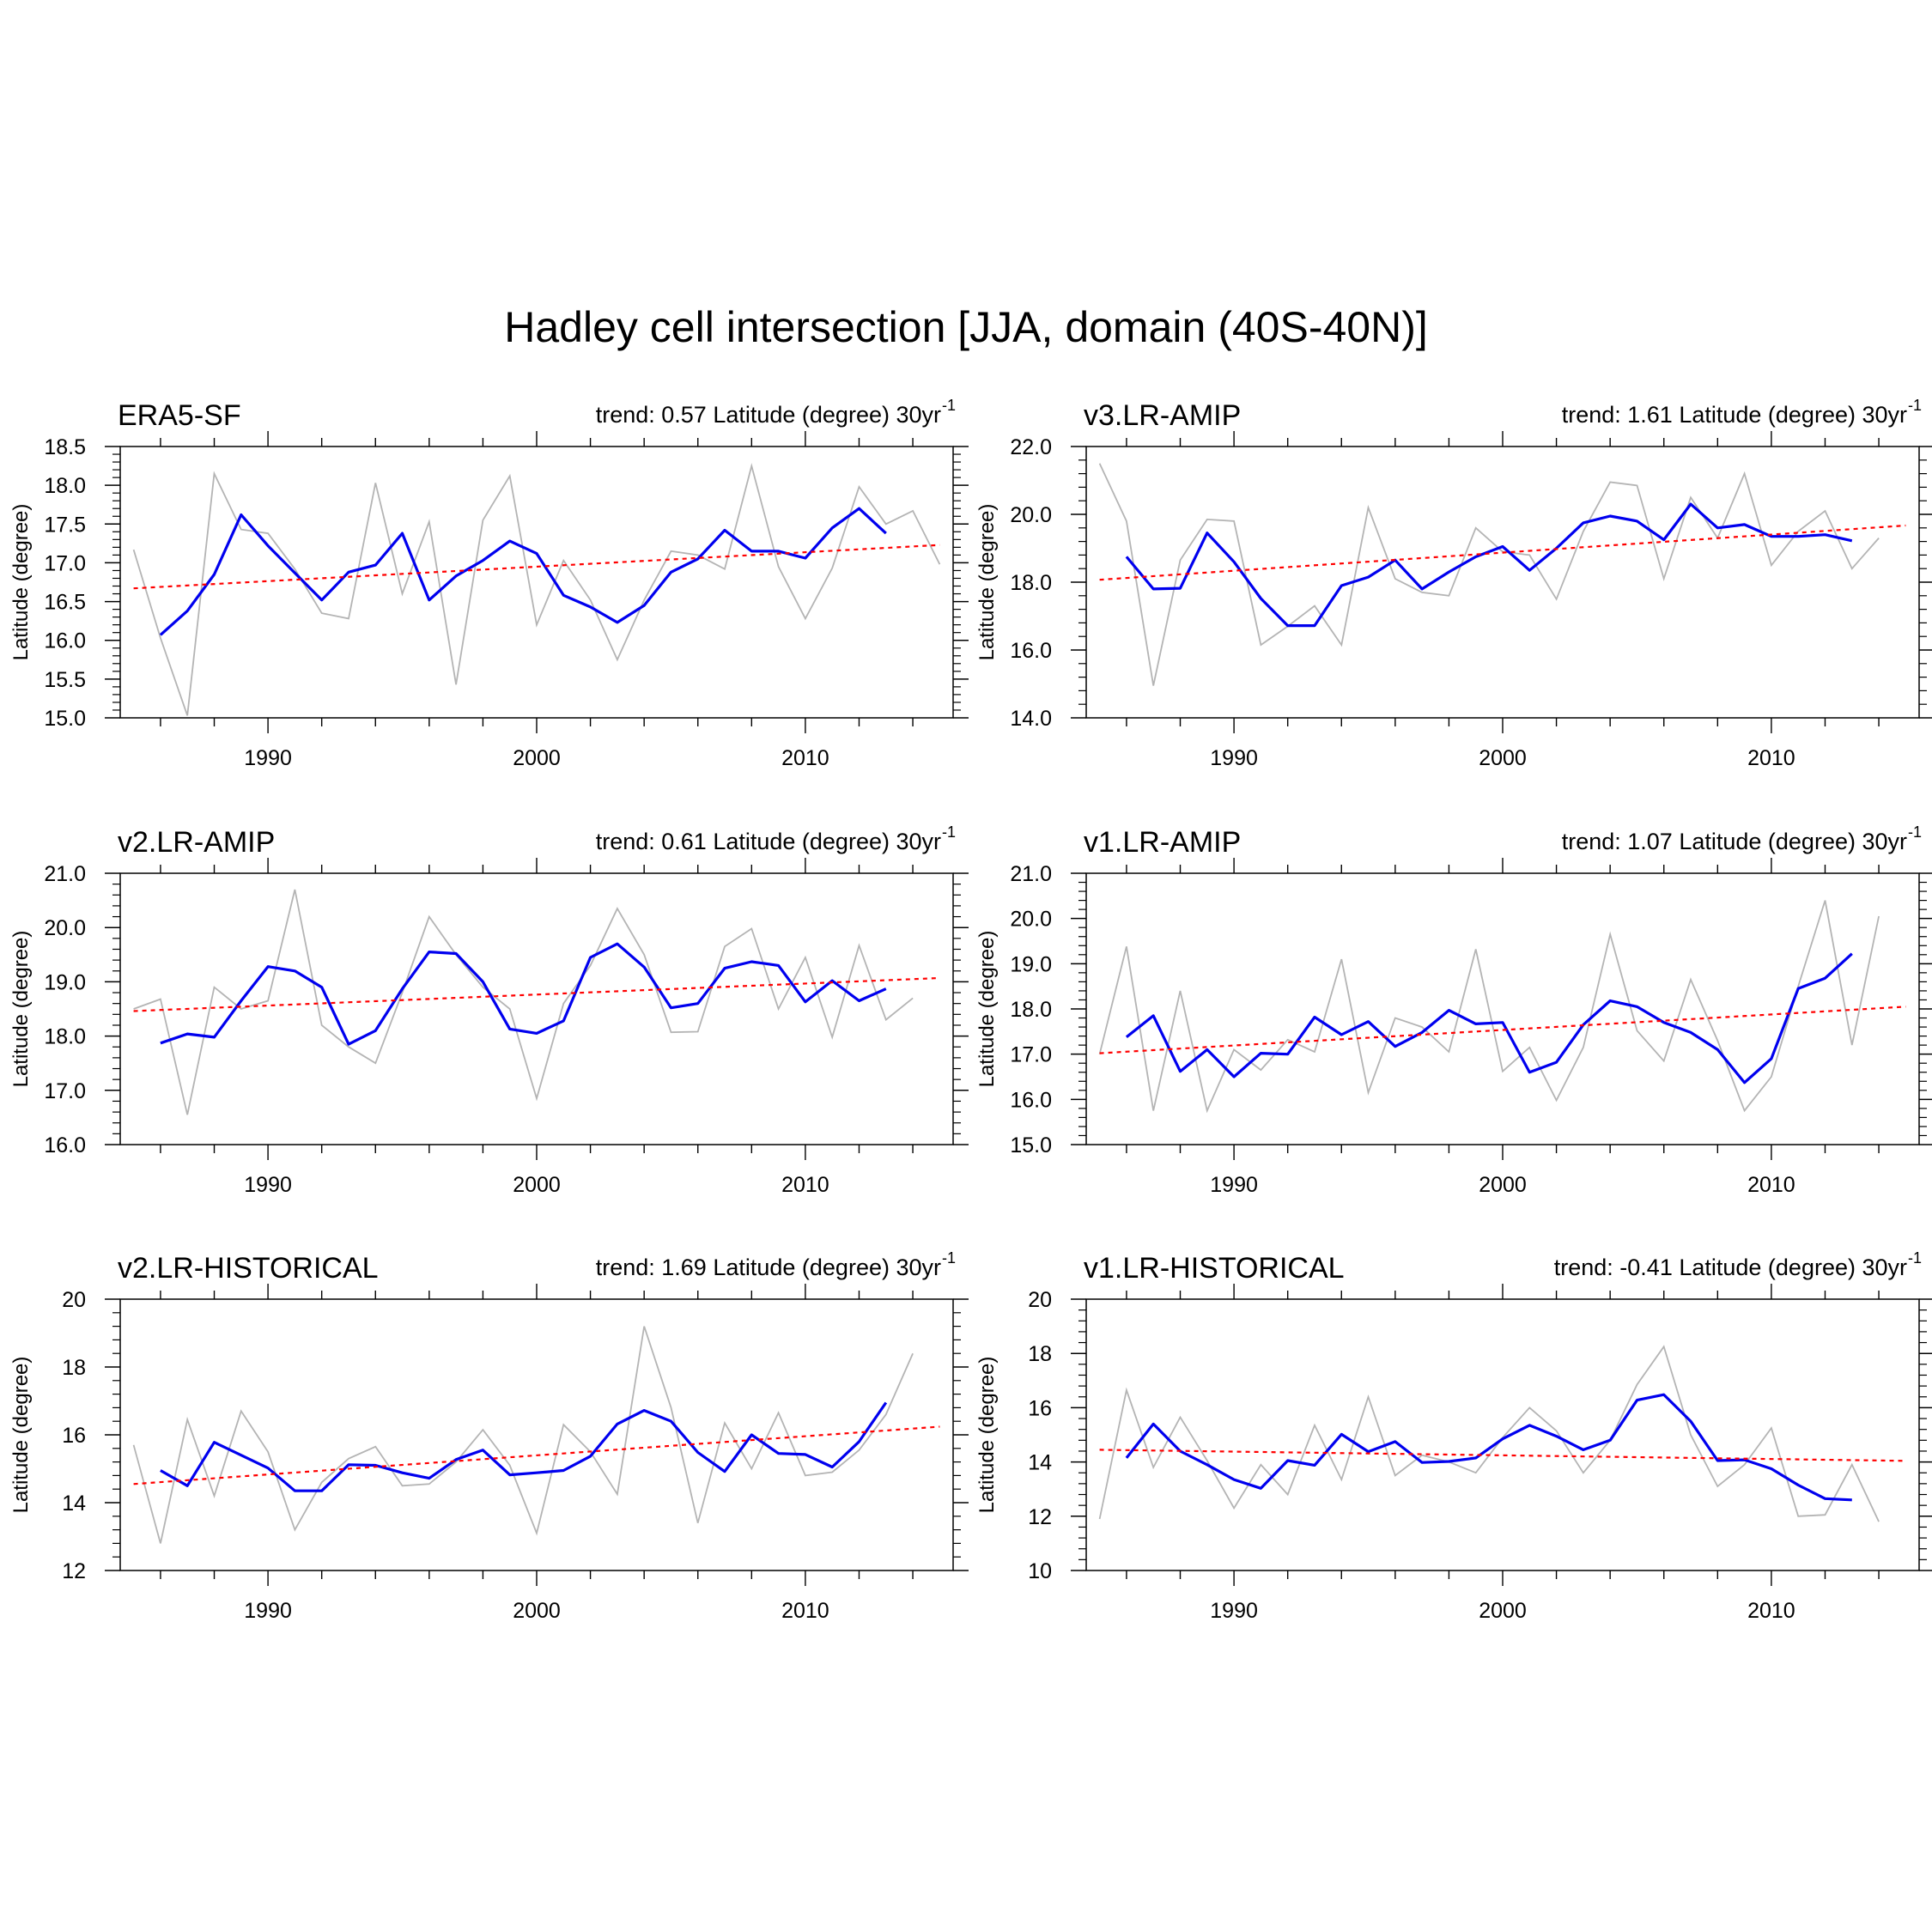 This screenshot has width=1932, height=1932. What do you see at coordinates (1734, 841) in the screenshot?
I see `trend-annotation: trend: 1.07 Latitude (degree) 30yr` at bounding box center [1734, 841].